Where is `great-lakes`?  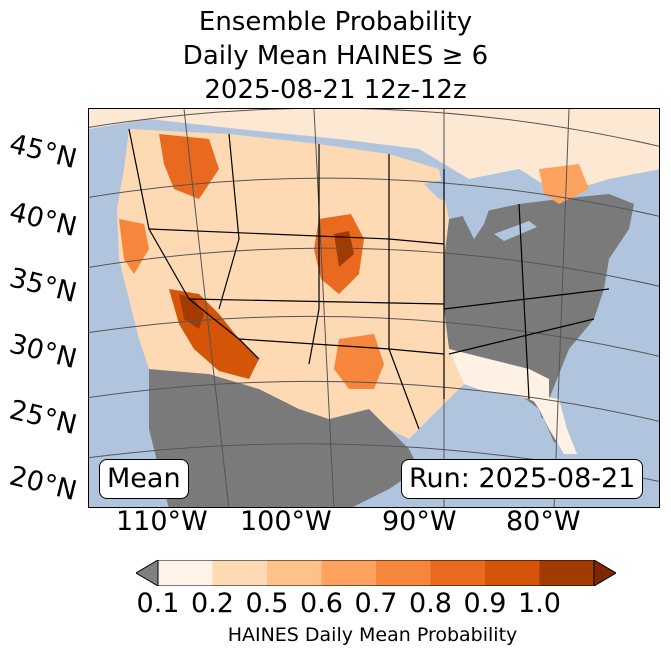
great-lakes is located at coordinates (457, 208).